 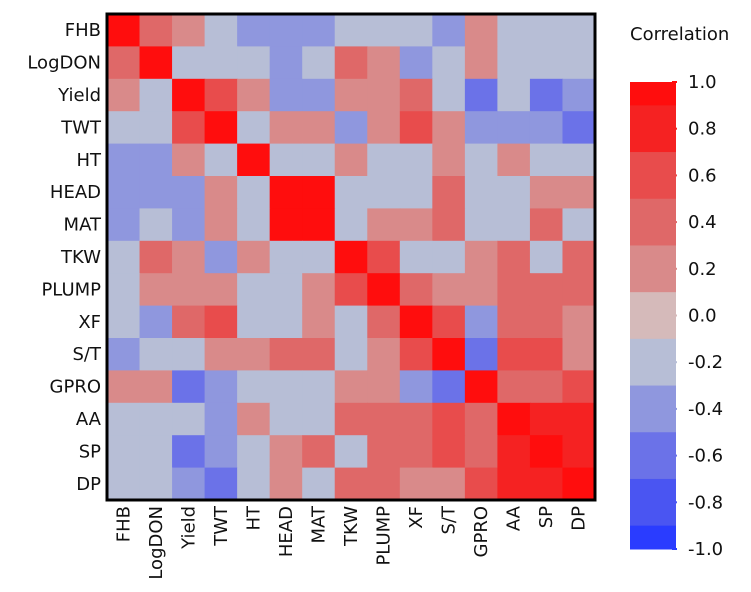 What do you see at coordinates (481, 387) in the screenshot?
I see `heatmap-cell-GPRO-GPRO` at bounding box center [481, 387].